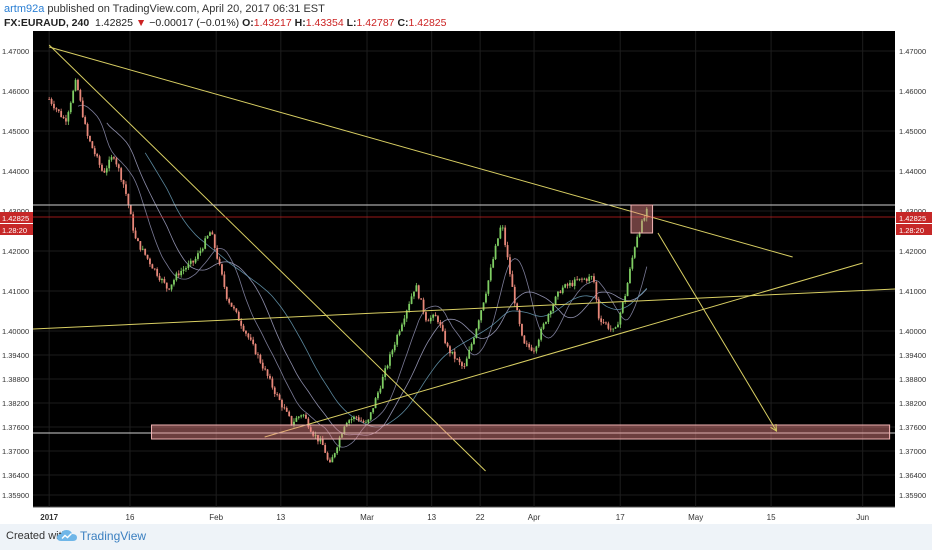 This screenshot has width=932, height=550. I want to click on price-tick-left: 1.37000, so click(15, 451).